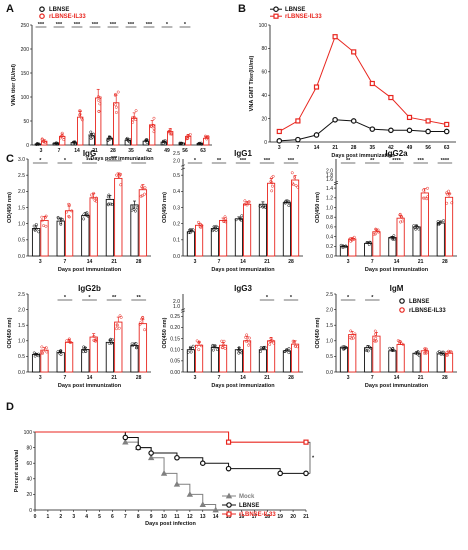 The height and width of the screenshot is (550, 468). Describe the element at coordinates (428, 148) in the screenshot. I see `x-tick-label: 56` at that location.